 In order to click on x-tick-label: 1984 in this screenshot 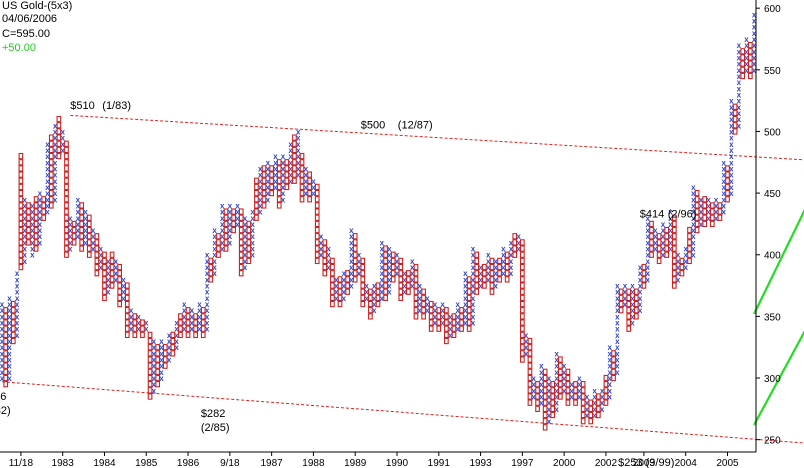, I will do `click(104, 463)`.